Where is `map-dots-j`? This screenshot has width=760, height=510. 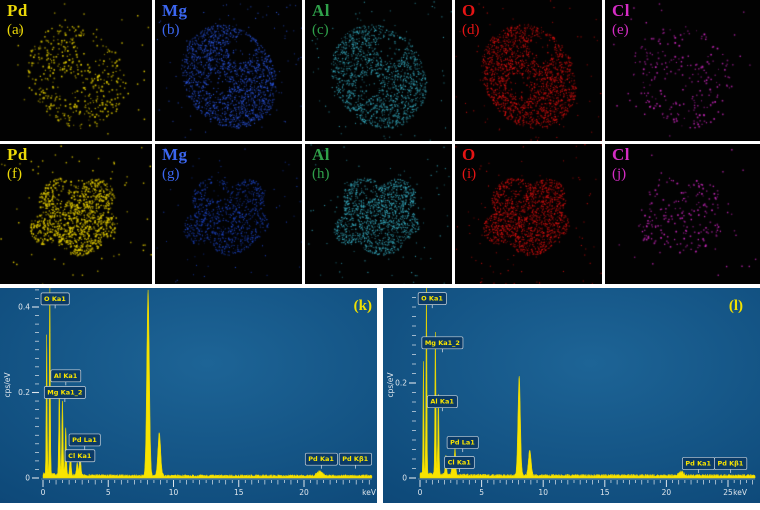 map-dots-j is located at coordinates (682, 214).